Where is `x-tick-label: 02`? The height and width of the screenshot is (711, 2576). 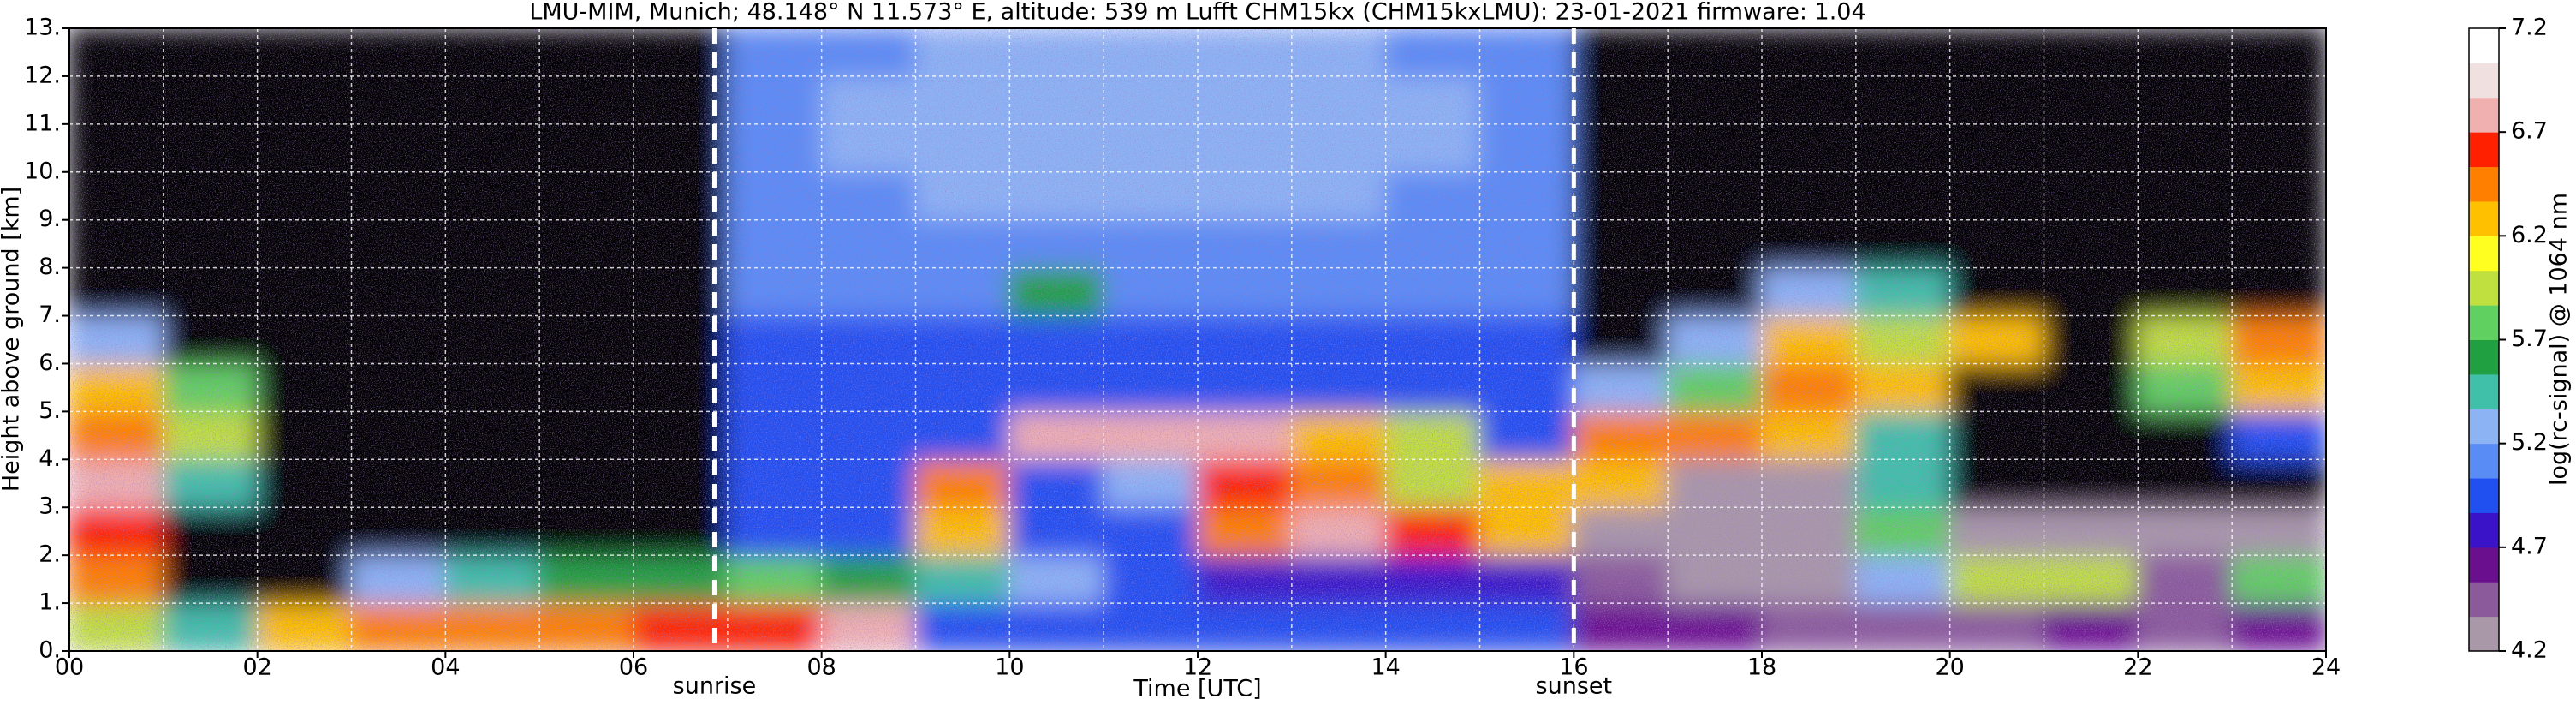 x-tick-label: 02 is located at coordinates (256, 667).